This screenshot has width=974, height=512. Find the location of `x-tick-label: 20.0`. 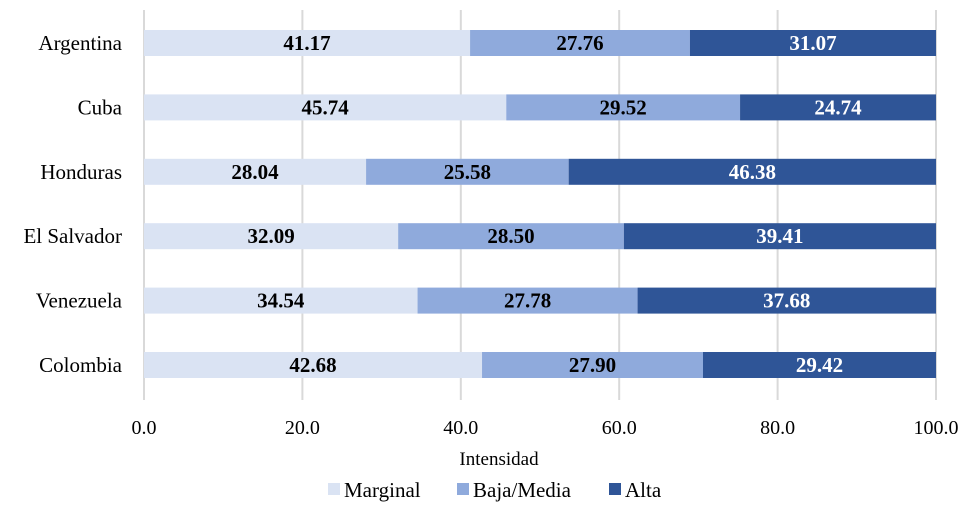

x-tick-label: 20.0 is located at coordinates (302, 428).